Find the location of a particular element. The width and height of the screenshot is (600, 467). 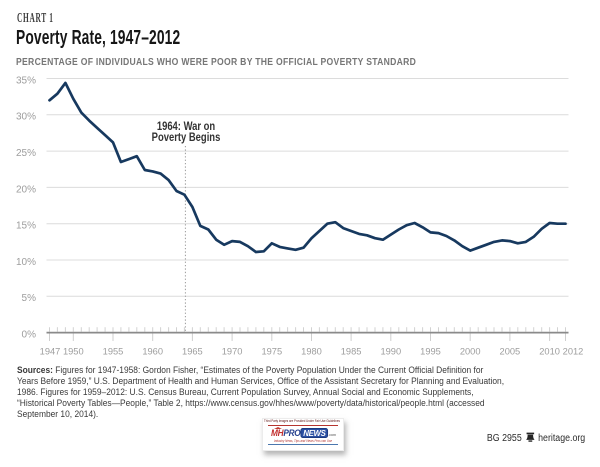

svg-text: 0% is located at coordinates (29, 335).